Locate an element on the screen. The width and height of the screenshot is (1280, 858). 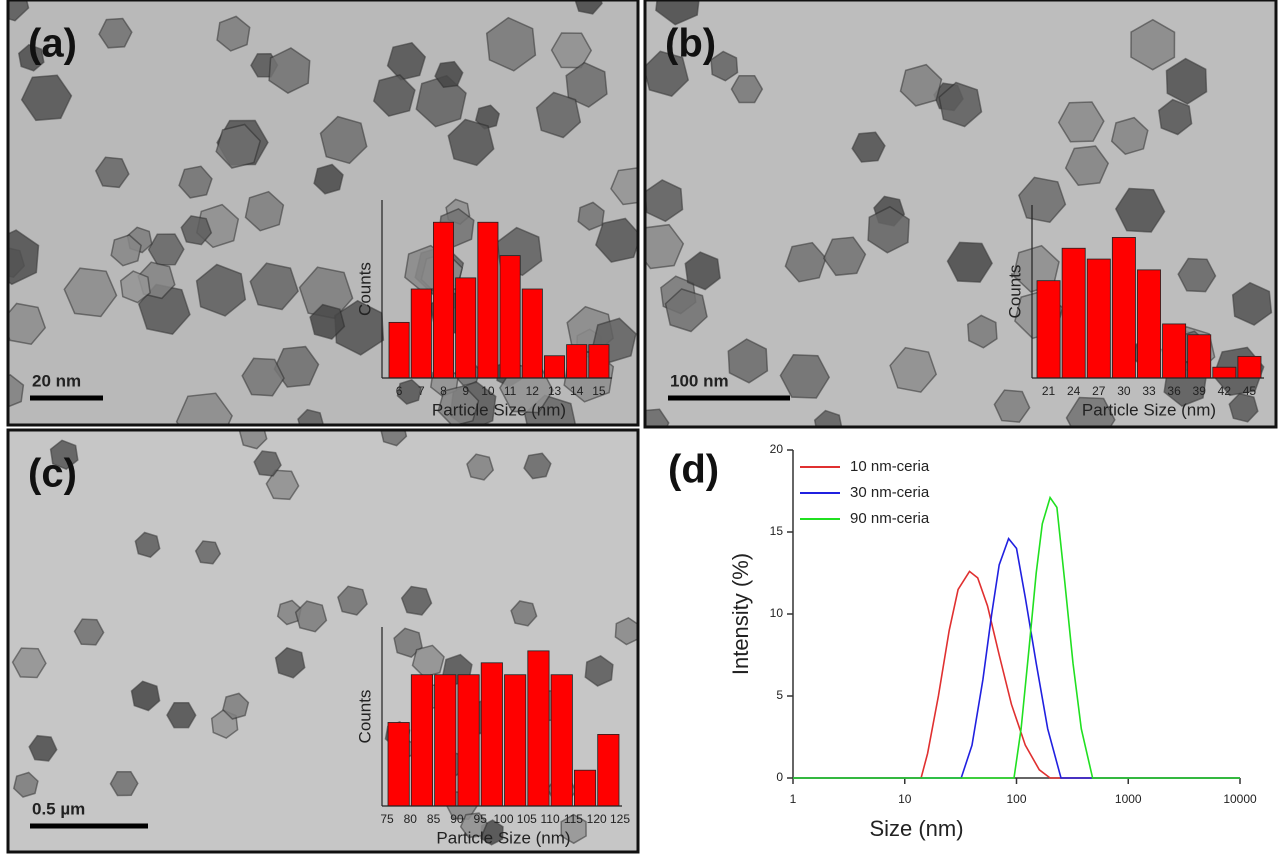
x-tick-label: 15 is located at coordinates (599, 391).